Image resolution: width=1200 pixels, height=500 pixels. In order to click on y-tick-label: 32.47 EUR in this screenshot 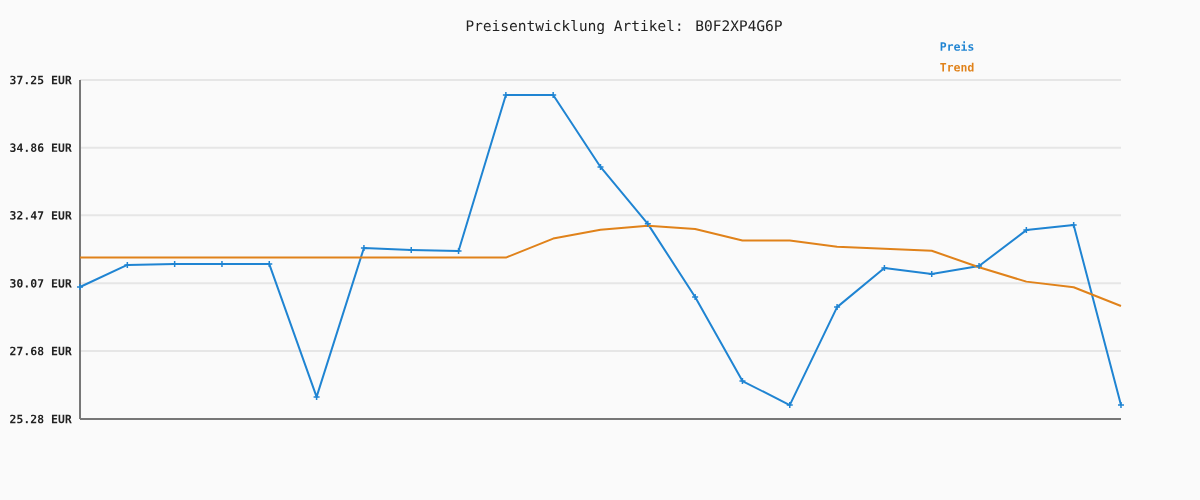, I will do `click(41, 215)`.